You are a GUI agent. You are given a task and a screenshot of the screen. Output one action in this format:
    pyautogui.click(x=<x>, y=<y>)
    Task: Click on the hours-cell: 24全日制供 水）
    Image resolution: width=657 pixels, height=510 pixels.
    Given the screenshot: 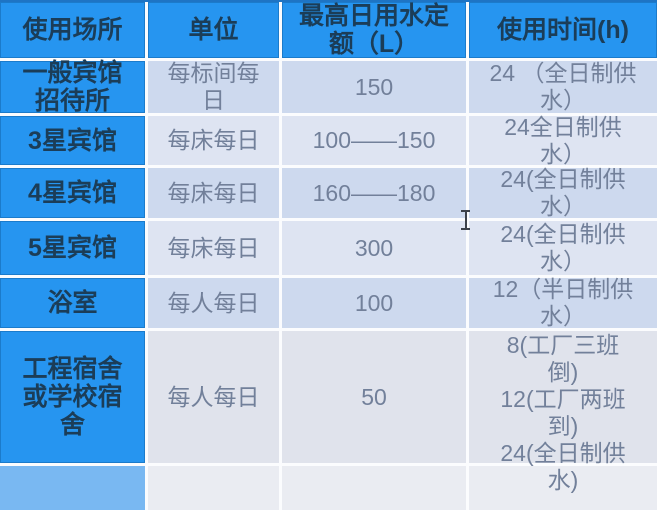 What is the action you would take?
    pyautogui.click(x=563, y=140)
    